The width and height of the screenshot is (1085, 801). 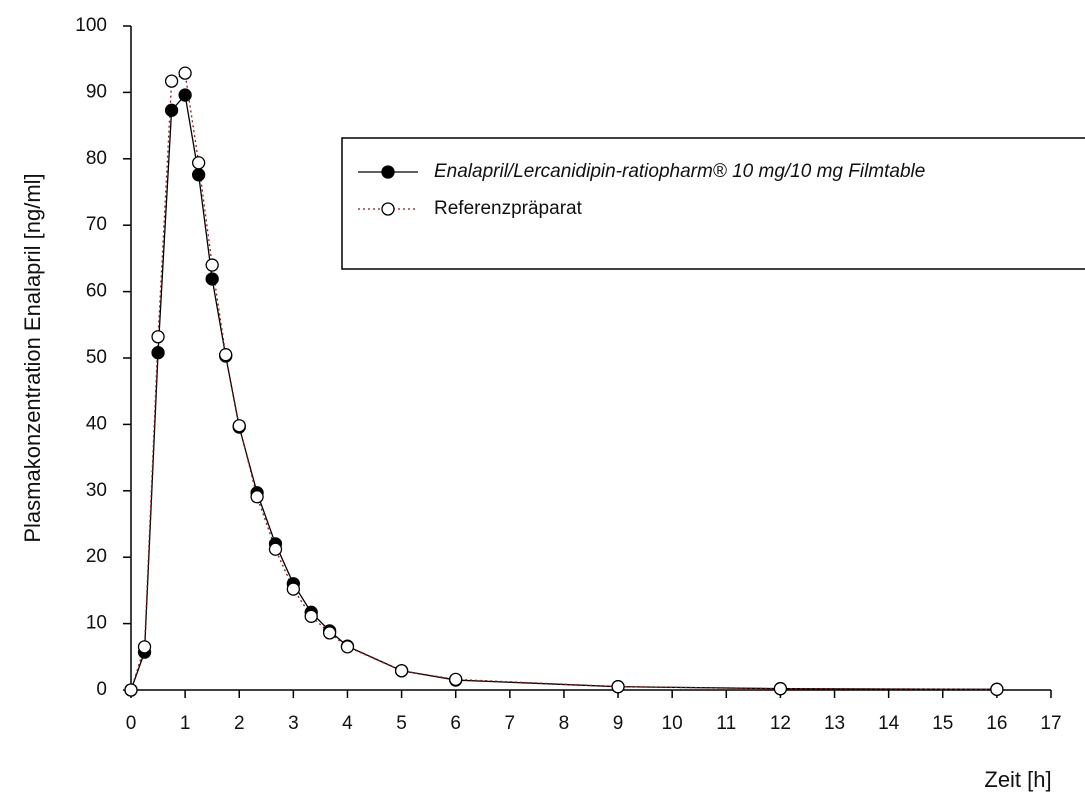 I want to click on x-tick-label: 15, so click(x=942, y=723).